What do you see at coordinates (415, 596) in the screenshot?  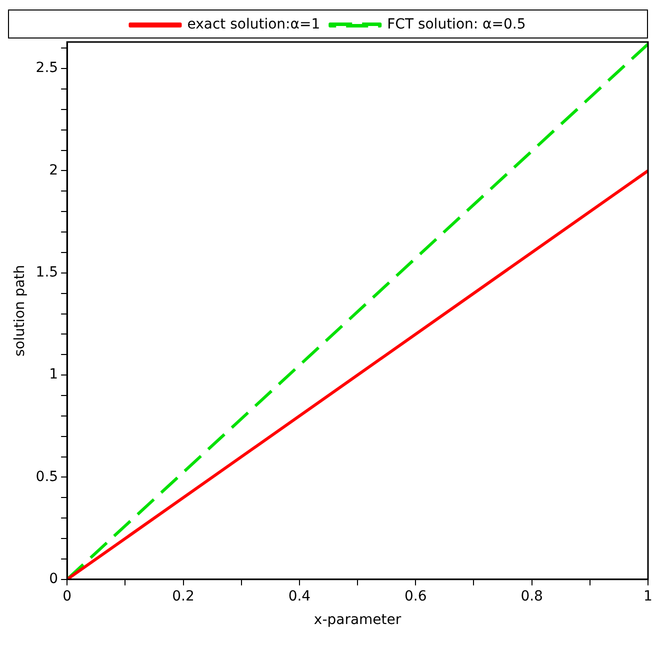 I see `x-tick-label: 0.6` at bounding box center [415, 596].